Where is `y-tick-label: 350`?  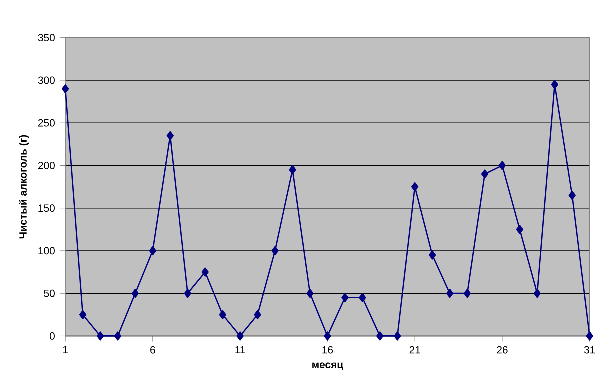
y-tick-label: 350 is located at coordinates (46, 38).